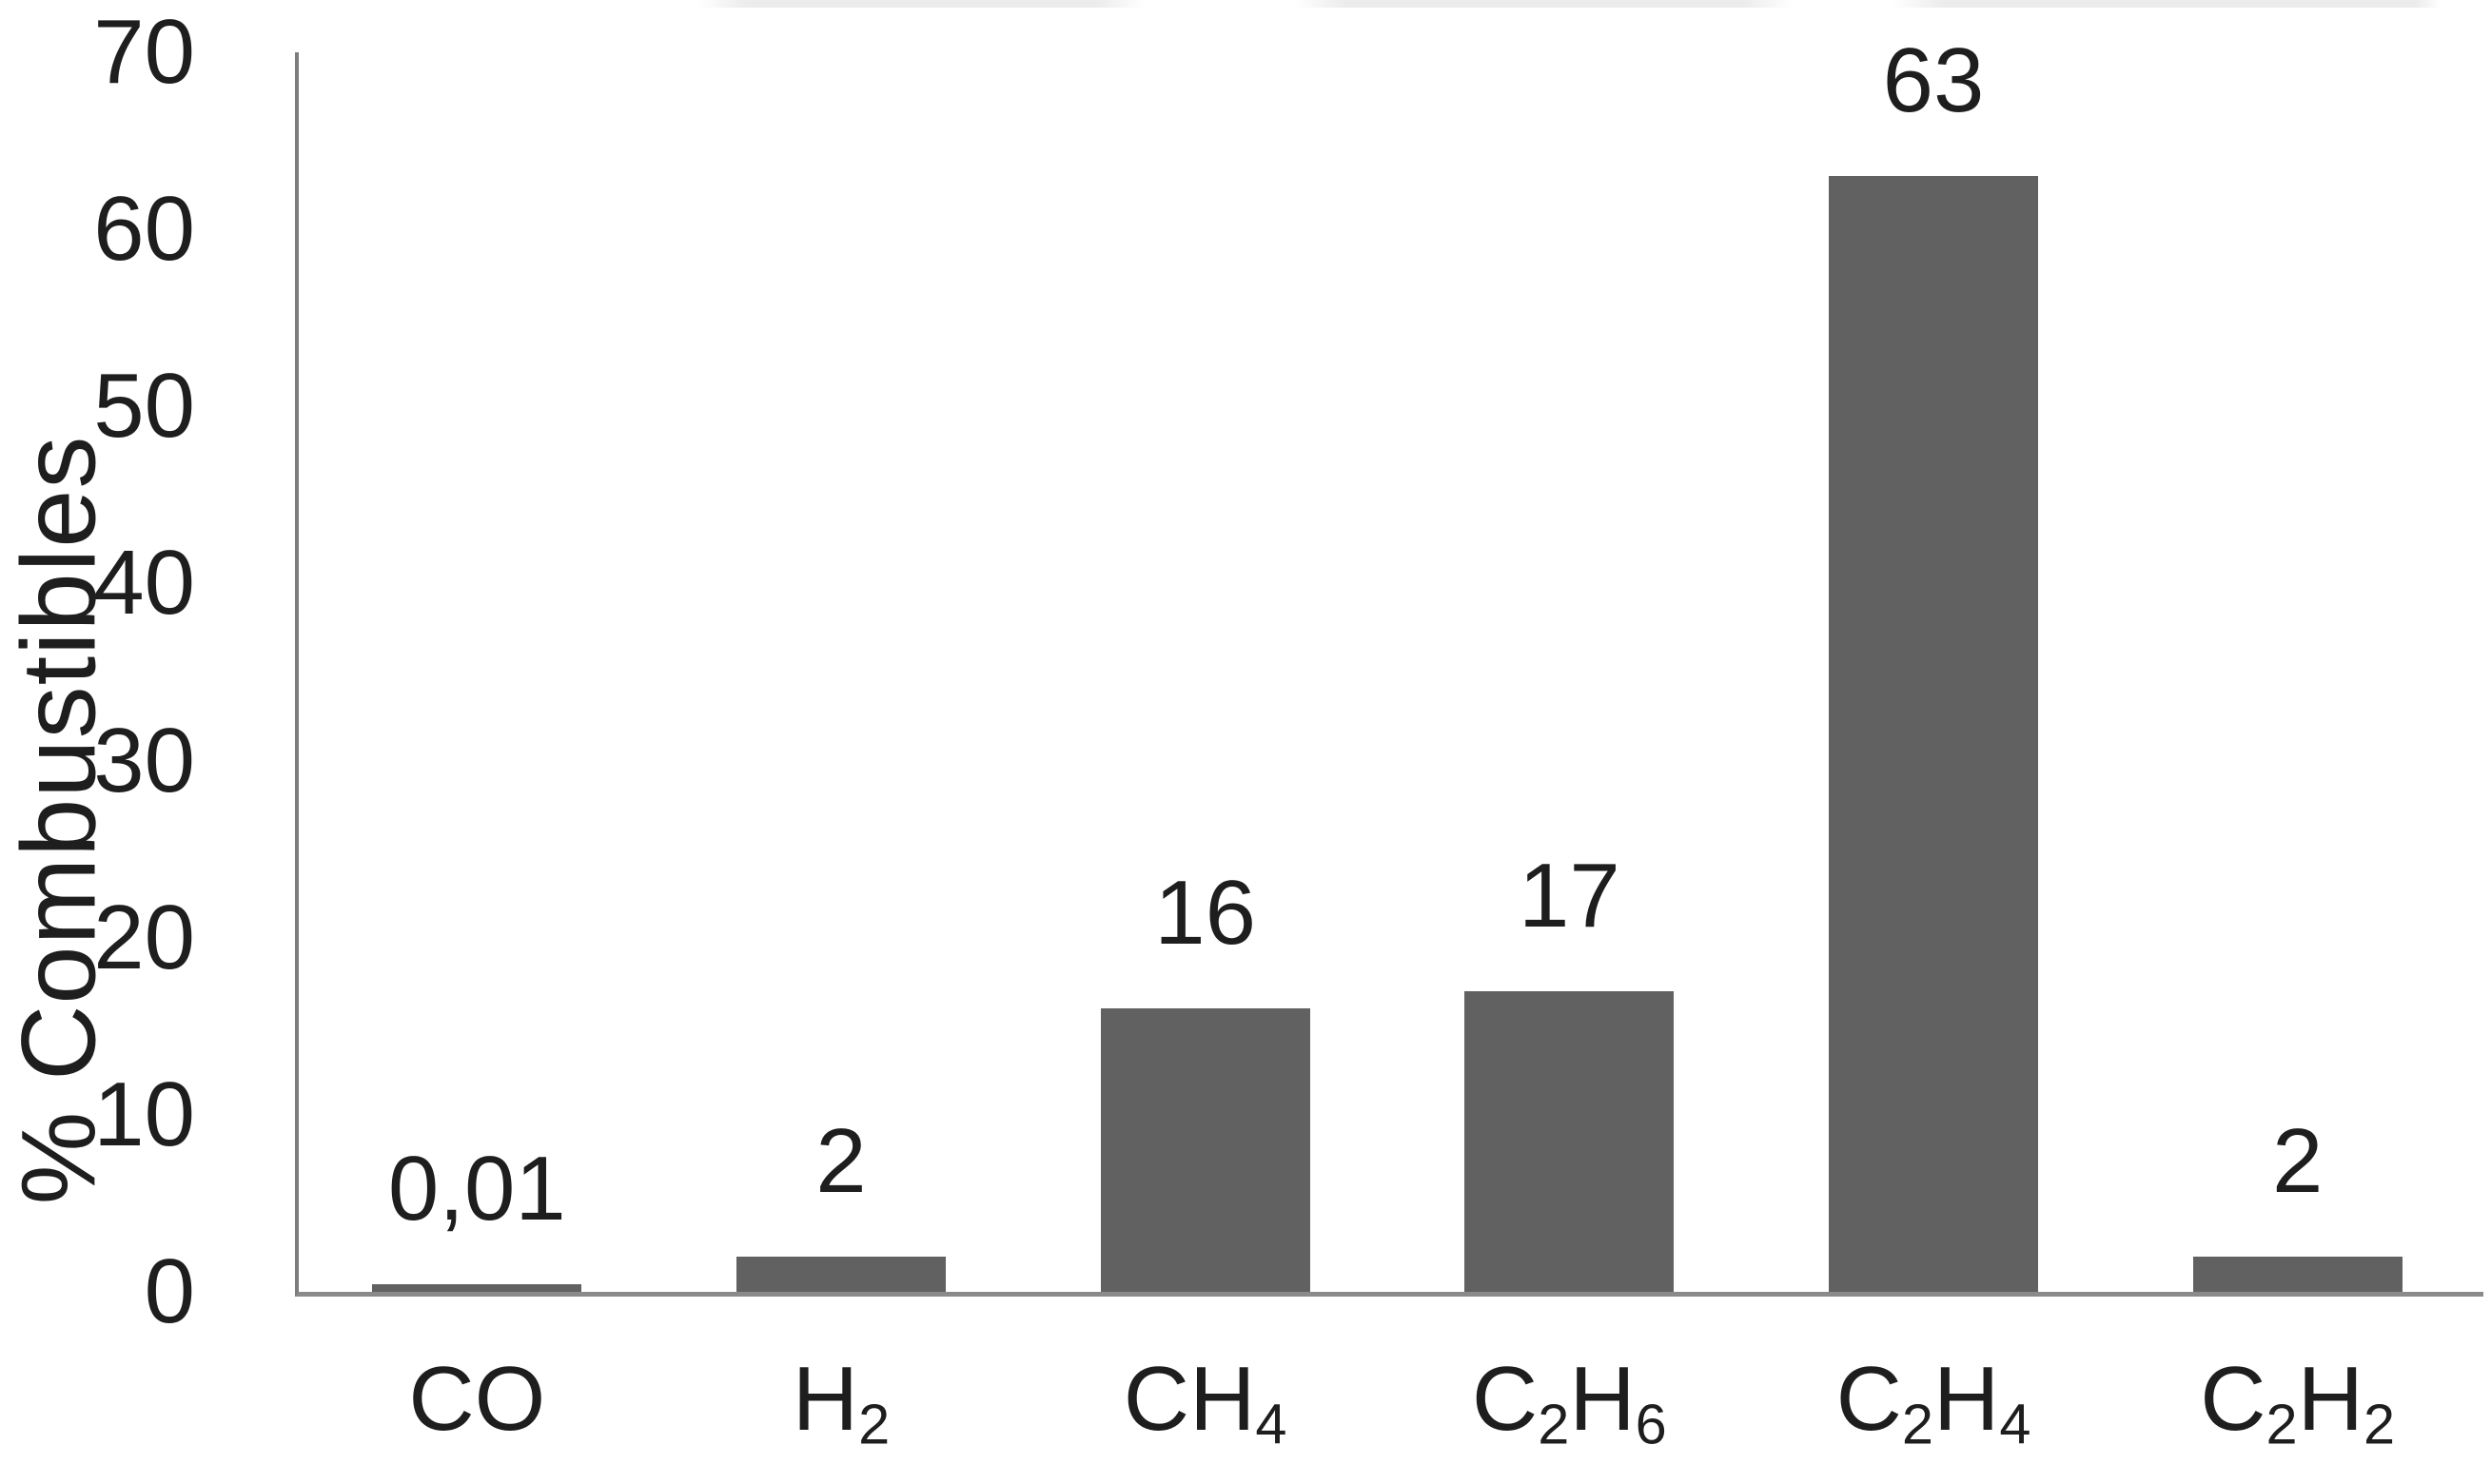  What do you see at coordinates (477, 1399) in the screenshot?
I see `x-category-label: CO` at bounding box center [477, 1399].